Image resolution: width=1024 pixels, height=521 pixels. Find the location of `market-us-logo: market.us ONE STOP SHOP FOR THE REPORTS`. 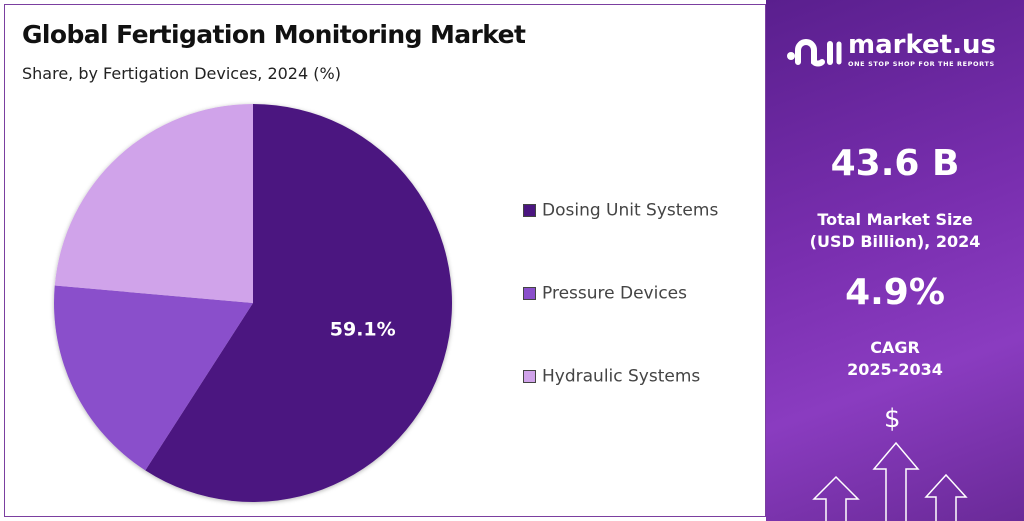

market-us-logo: market.us ONE STOP SHOP FOR THE REPORTS is located at coordinates (901, 53).